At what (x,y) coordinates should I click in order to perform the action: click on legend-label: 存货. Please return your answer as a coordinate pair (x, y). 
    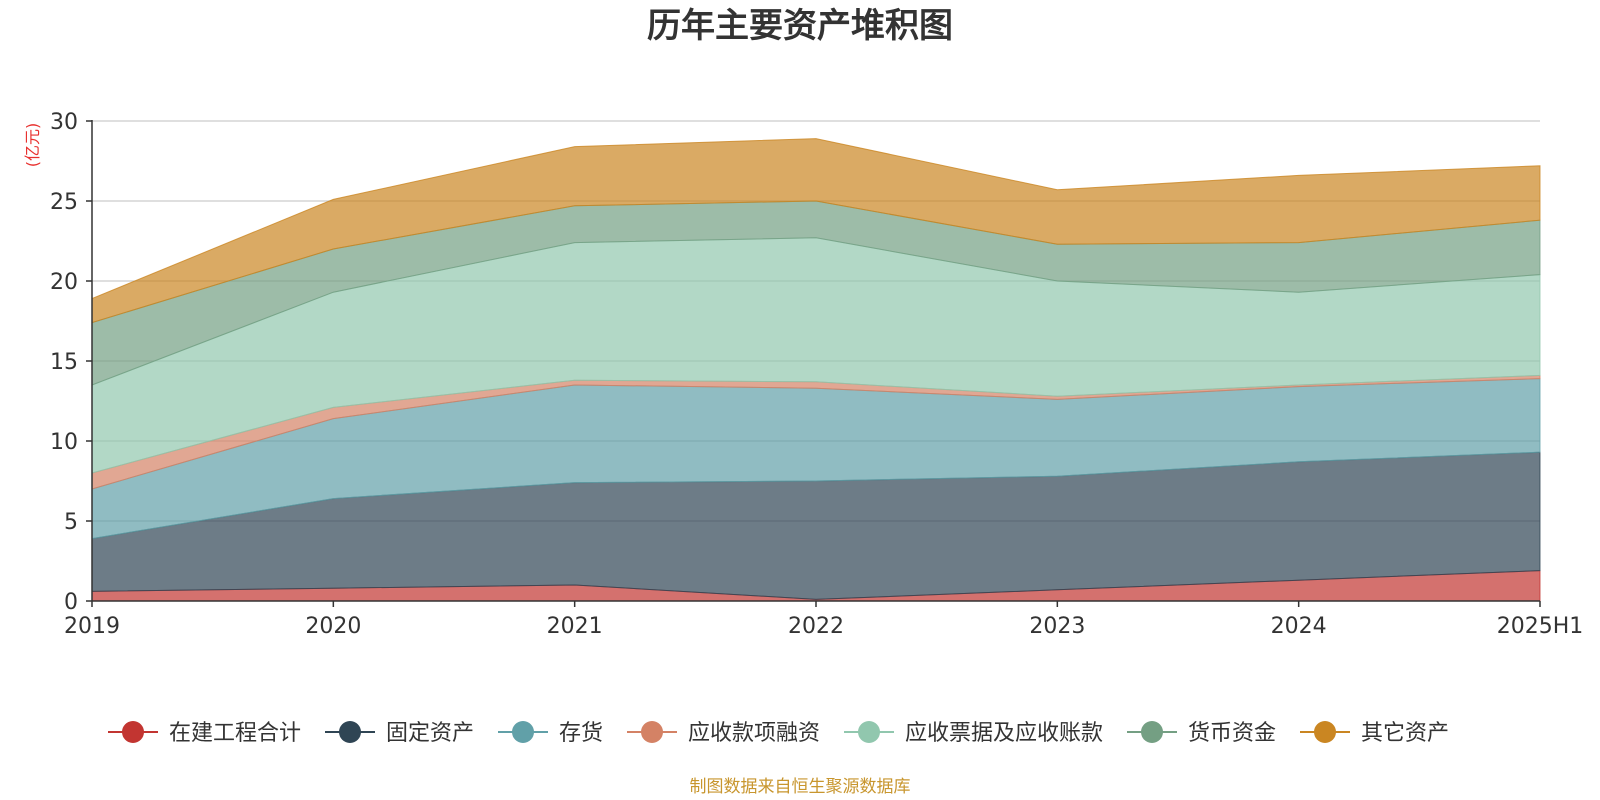
    Looking at the image, I should click on (581, 733).